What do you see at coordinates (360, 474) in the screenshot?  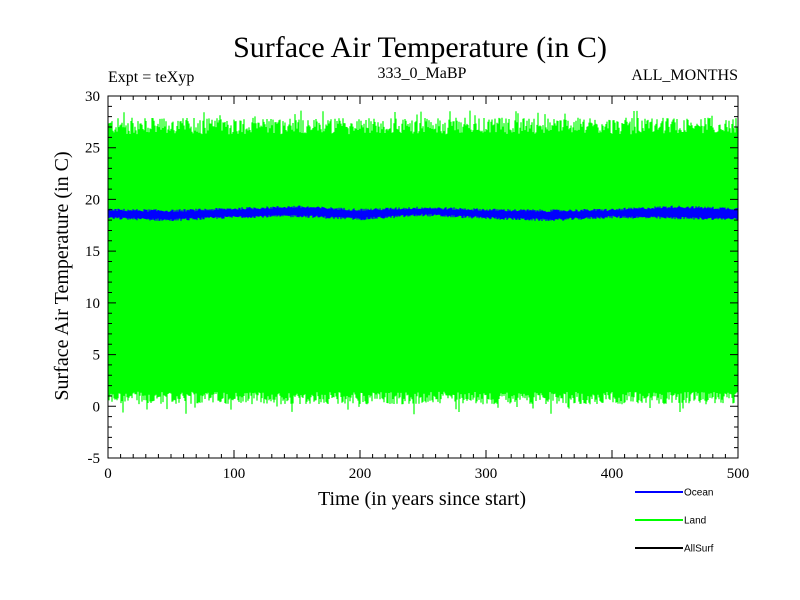 I see `x-tick-label: 200` at bounding box center [360, 474].